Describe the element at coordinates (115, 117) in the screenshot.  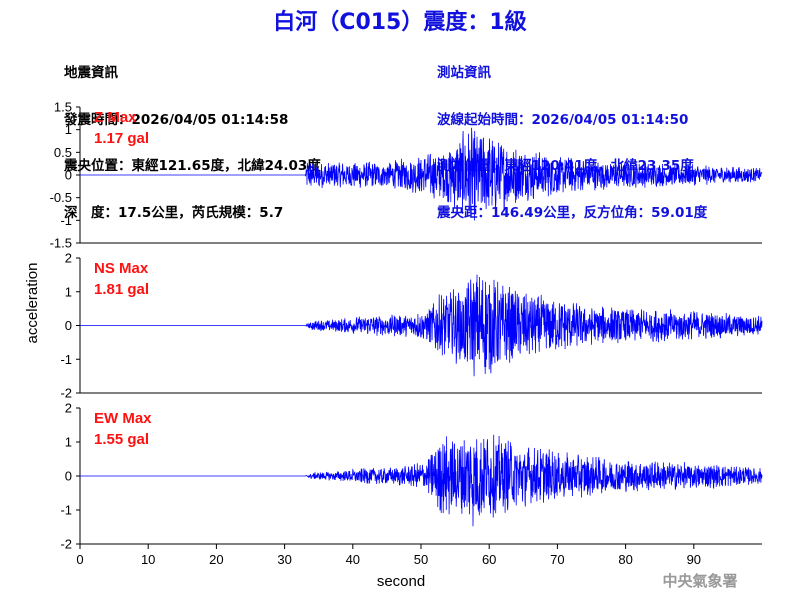
I see `max-title-z: Z Max` at that location.